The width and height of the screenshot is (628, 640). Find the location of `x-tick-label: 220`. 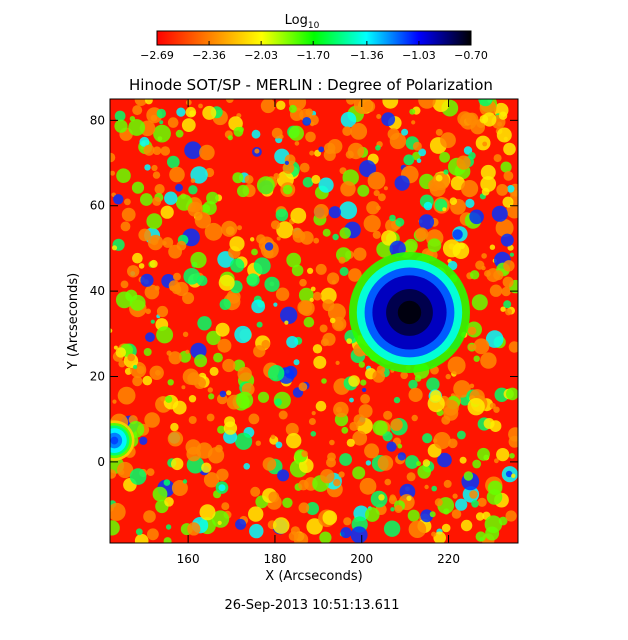

x-tick-label: 220 is located at coordinates (448, 559).